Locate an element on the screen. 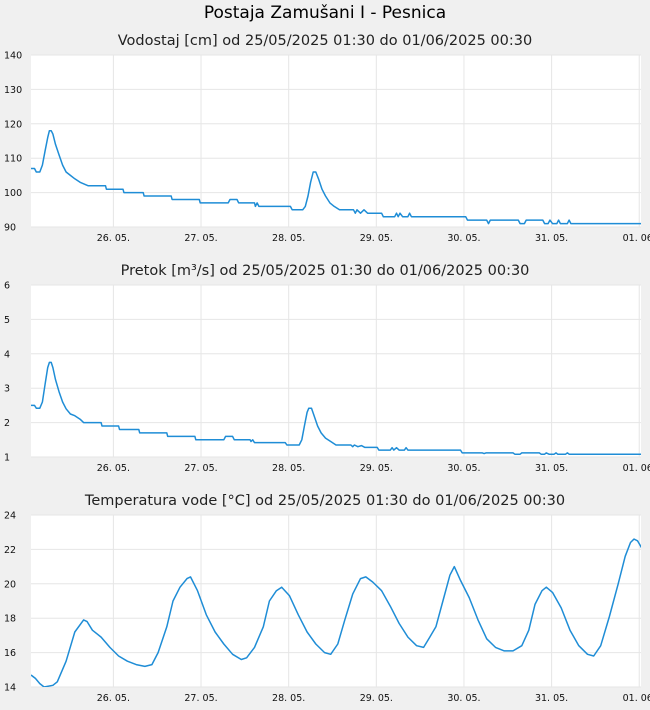 The width and height of the screenshot is (650, 710). y-tick-label: 130 is located at coordinates (13, 90).